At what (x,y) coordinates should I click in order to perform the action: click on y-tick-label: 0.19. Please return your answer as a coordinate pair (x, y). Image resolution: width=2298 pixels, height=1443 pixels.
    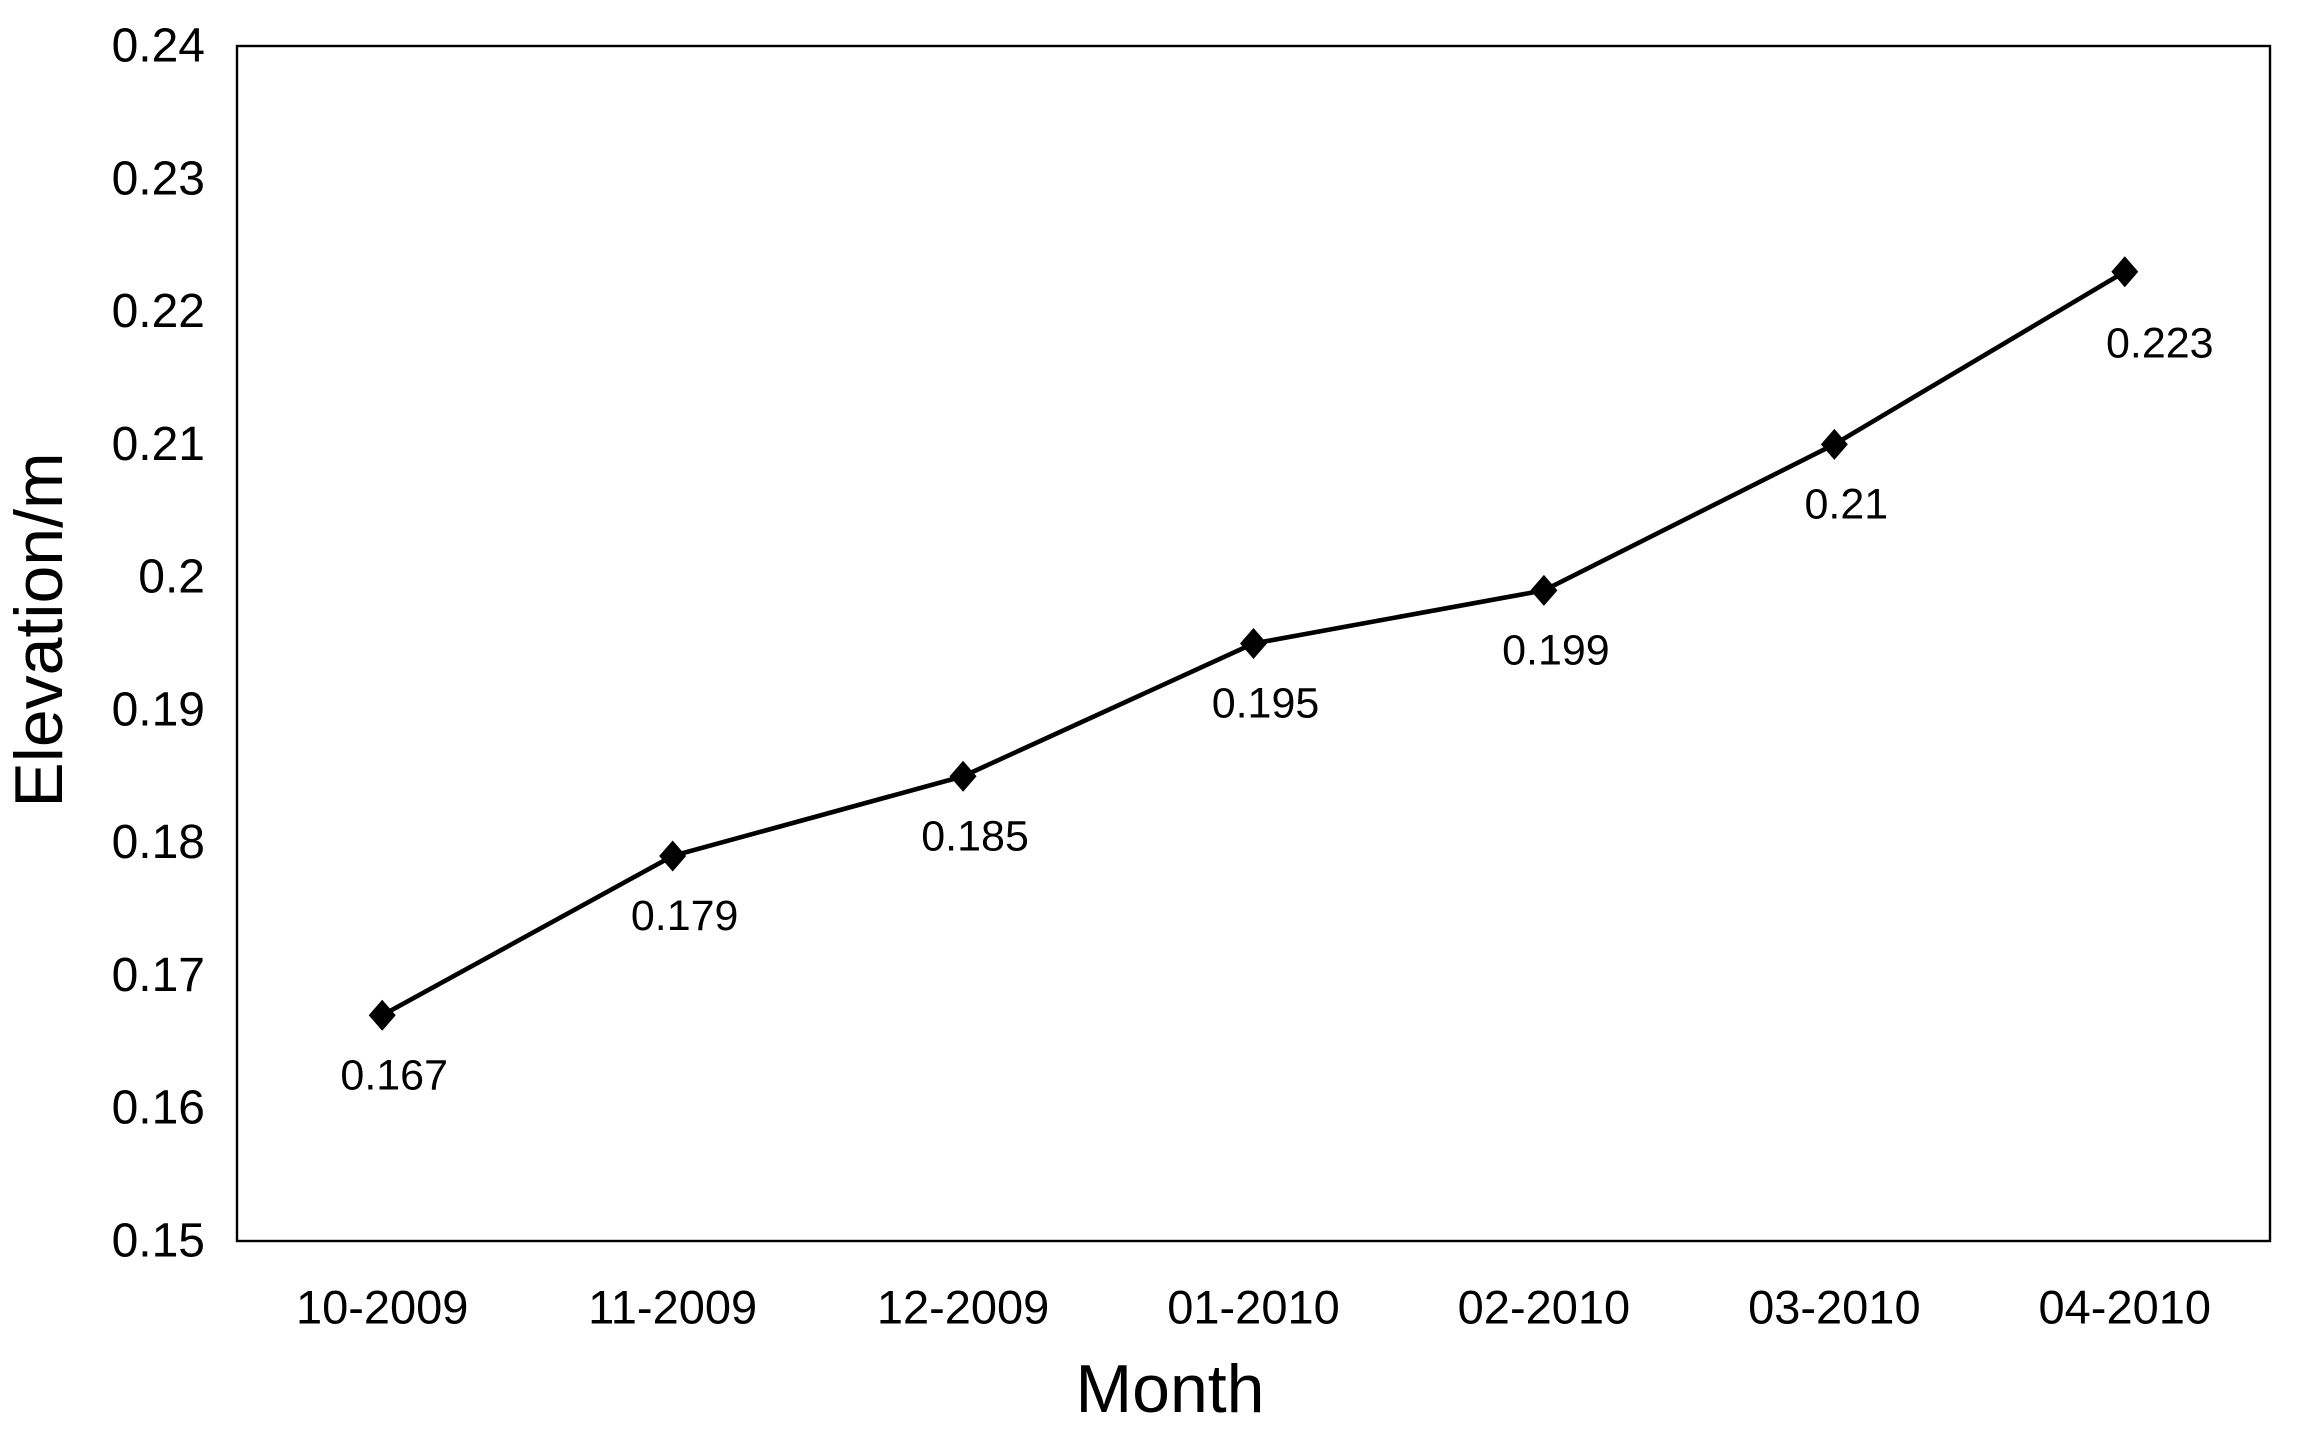
    Looking at the image, I should click on (158, 709).